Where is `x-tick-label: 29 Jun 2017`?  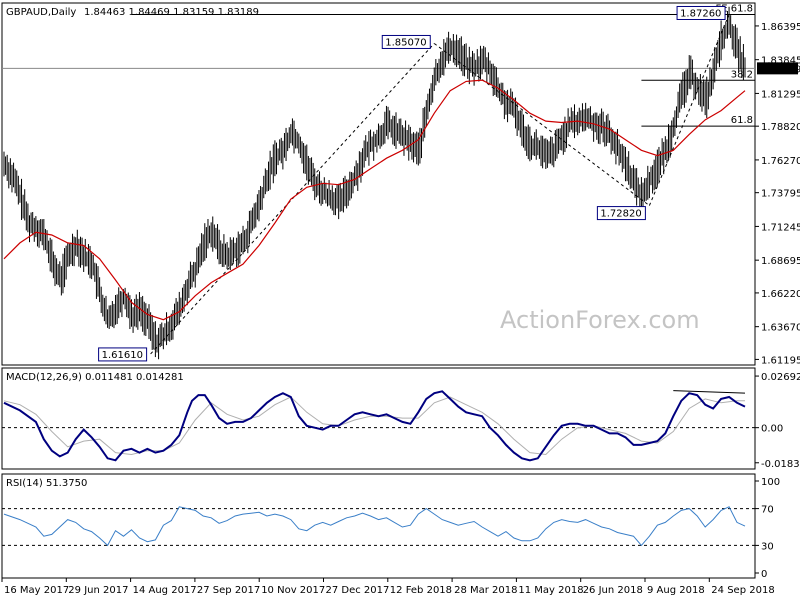
x-tick-label: 29 Jun 2017 is located at coordinates (98, 590).